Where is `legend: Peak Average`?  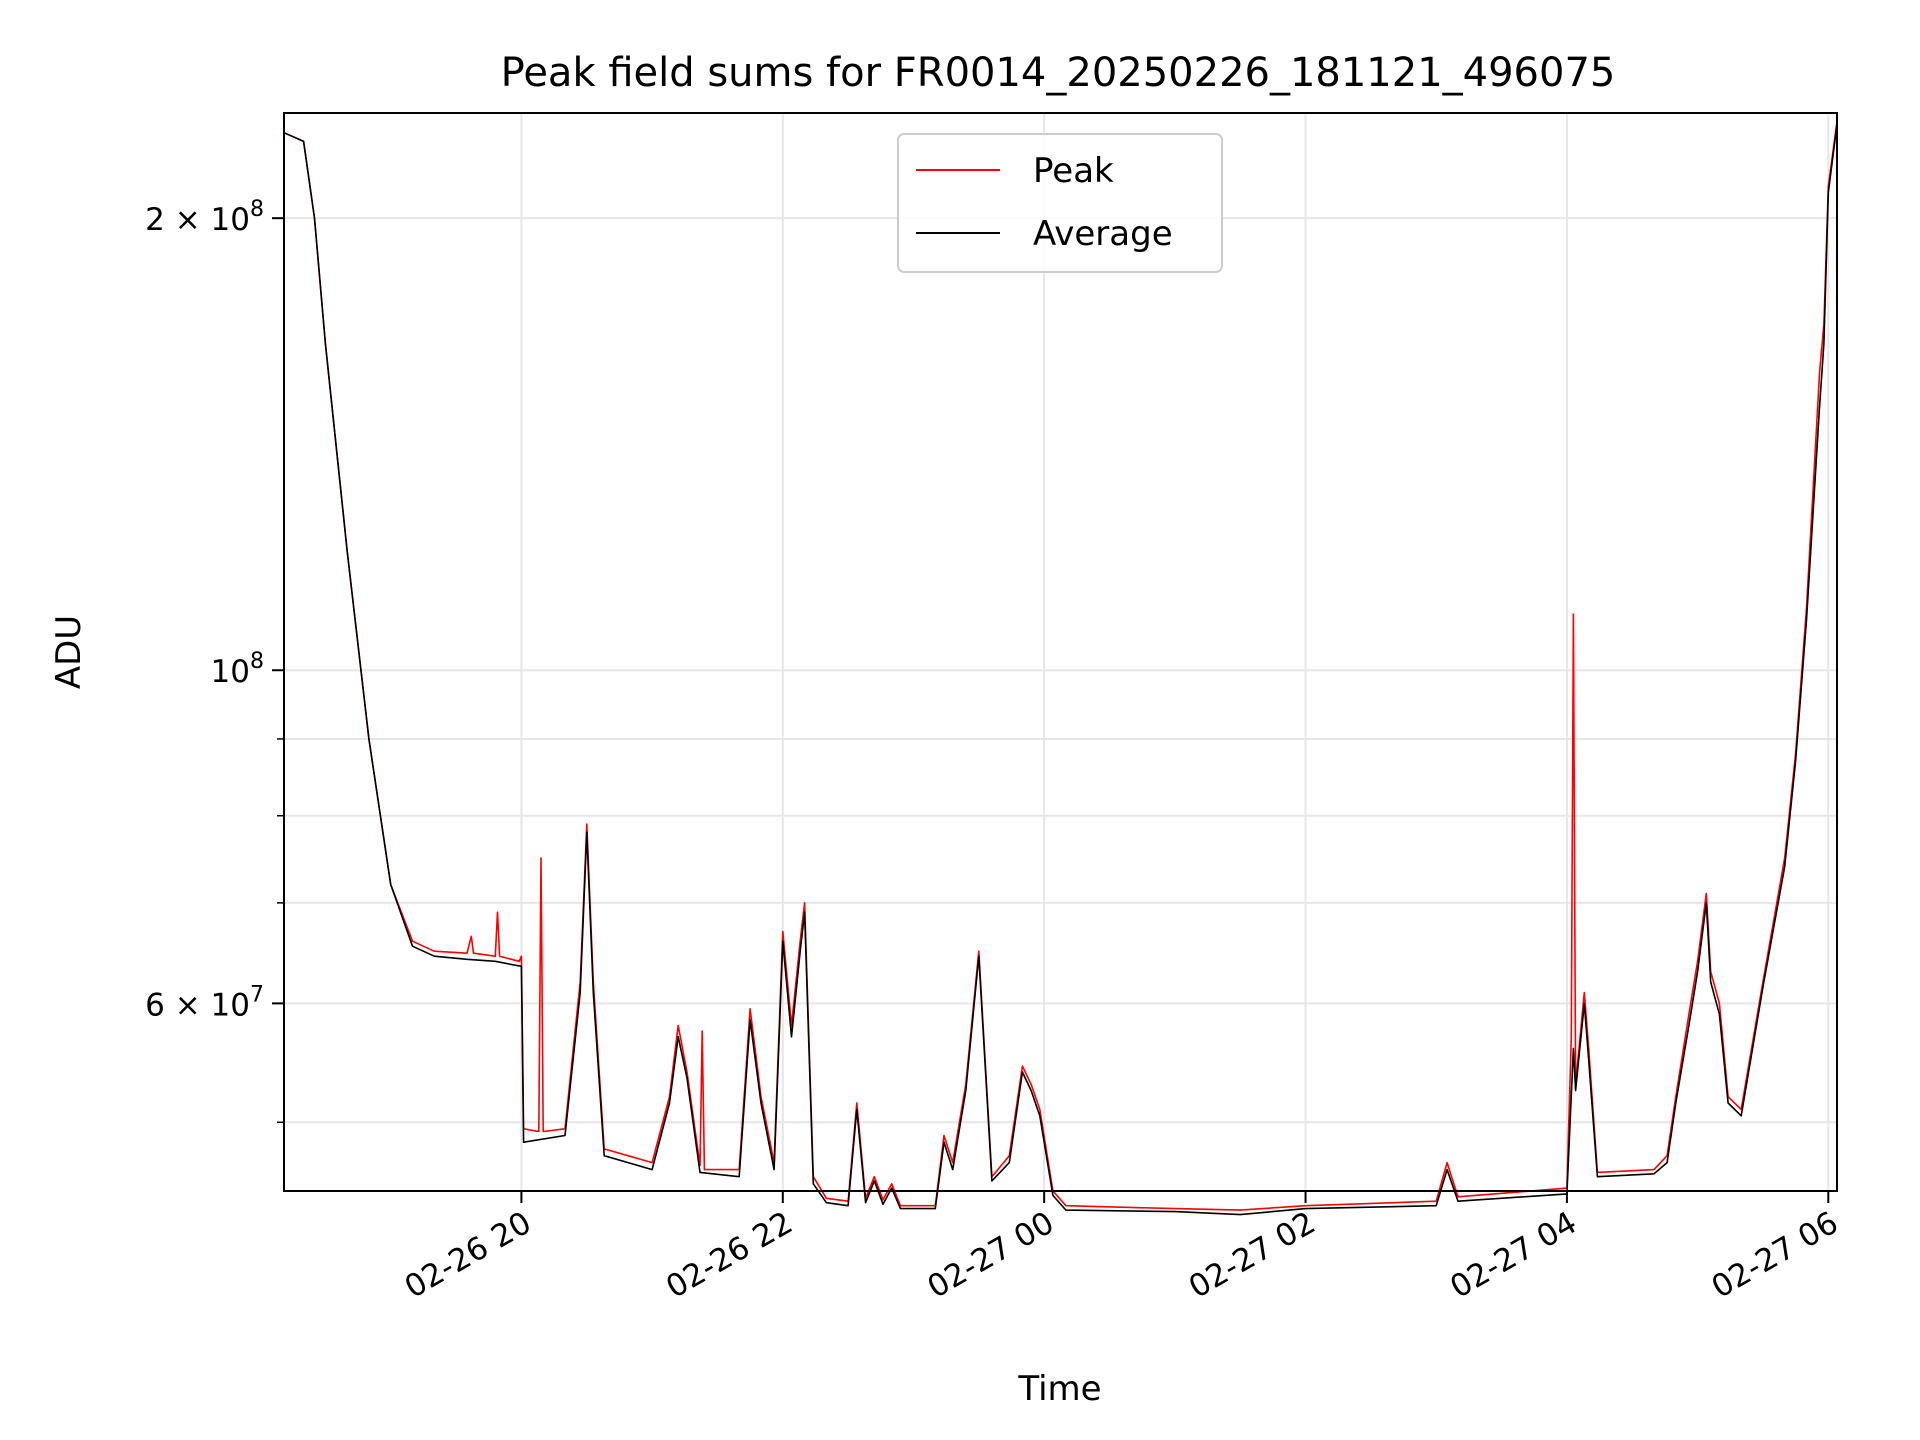
legend: Peak Average is located at coordinates (1060, 203).